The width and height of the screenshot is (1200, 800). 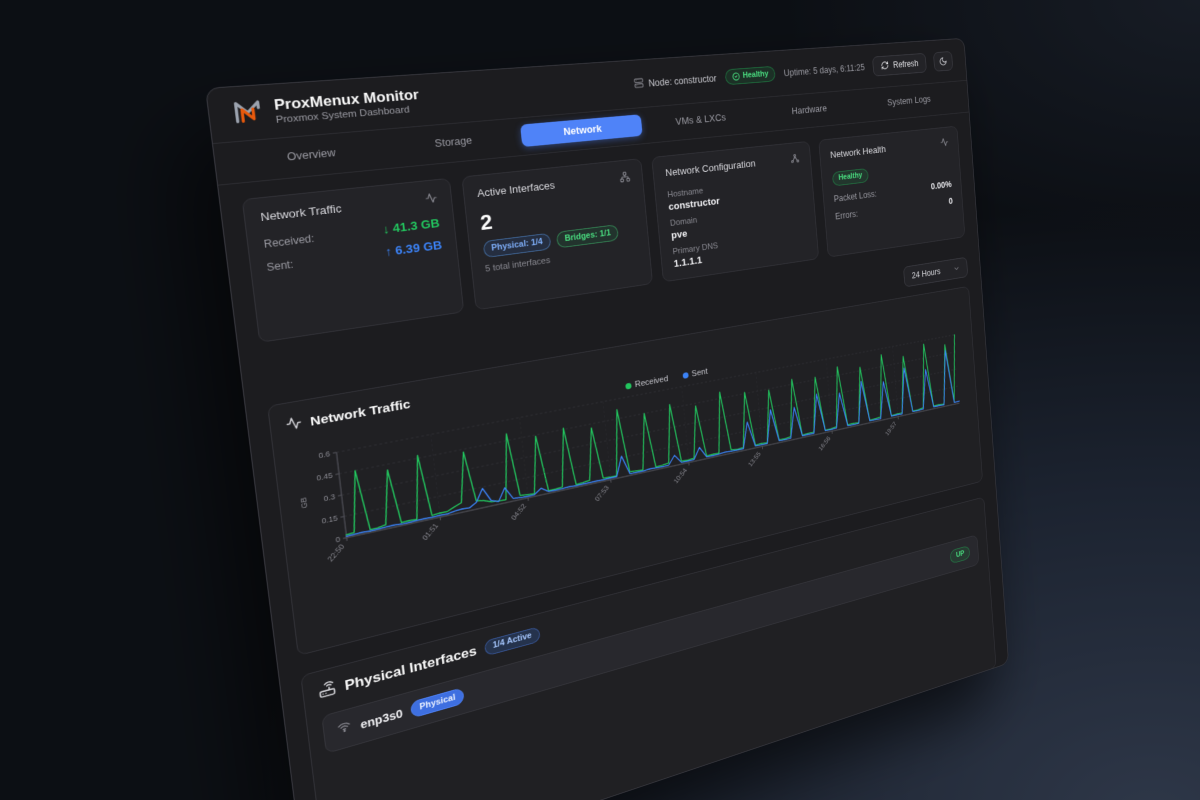 What do you see at coordinates (336, 553) in the screenshot?
I see `svg-text: 22:50` at bounding box center [336, 553].